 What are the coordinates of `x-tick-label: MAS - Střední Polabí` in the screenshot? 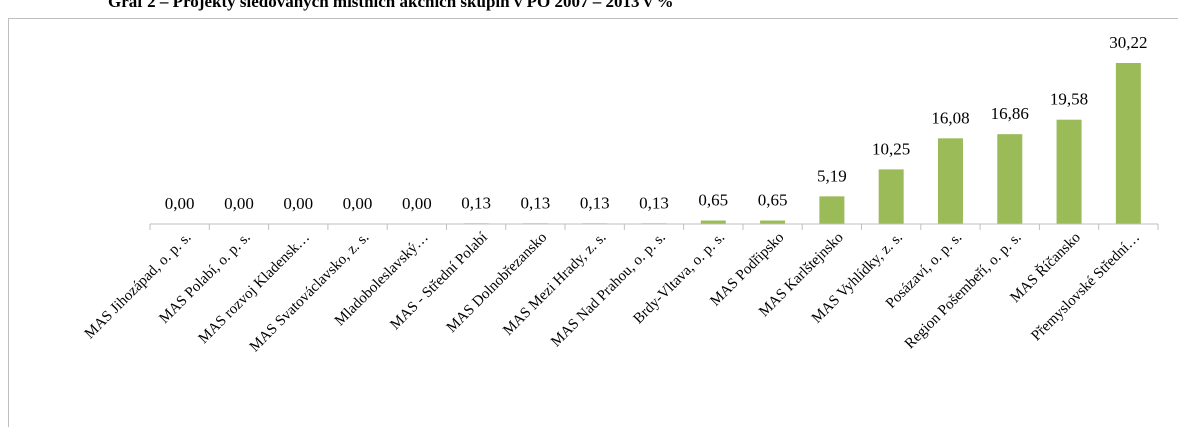 It's located at (439, 282).